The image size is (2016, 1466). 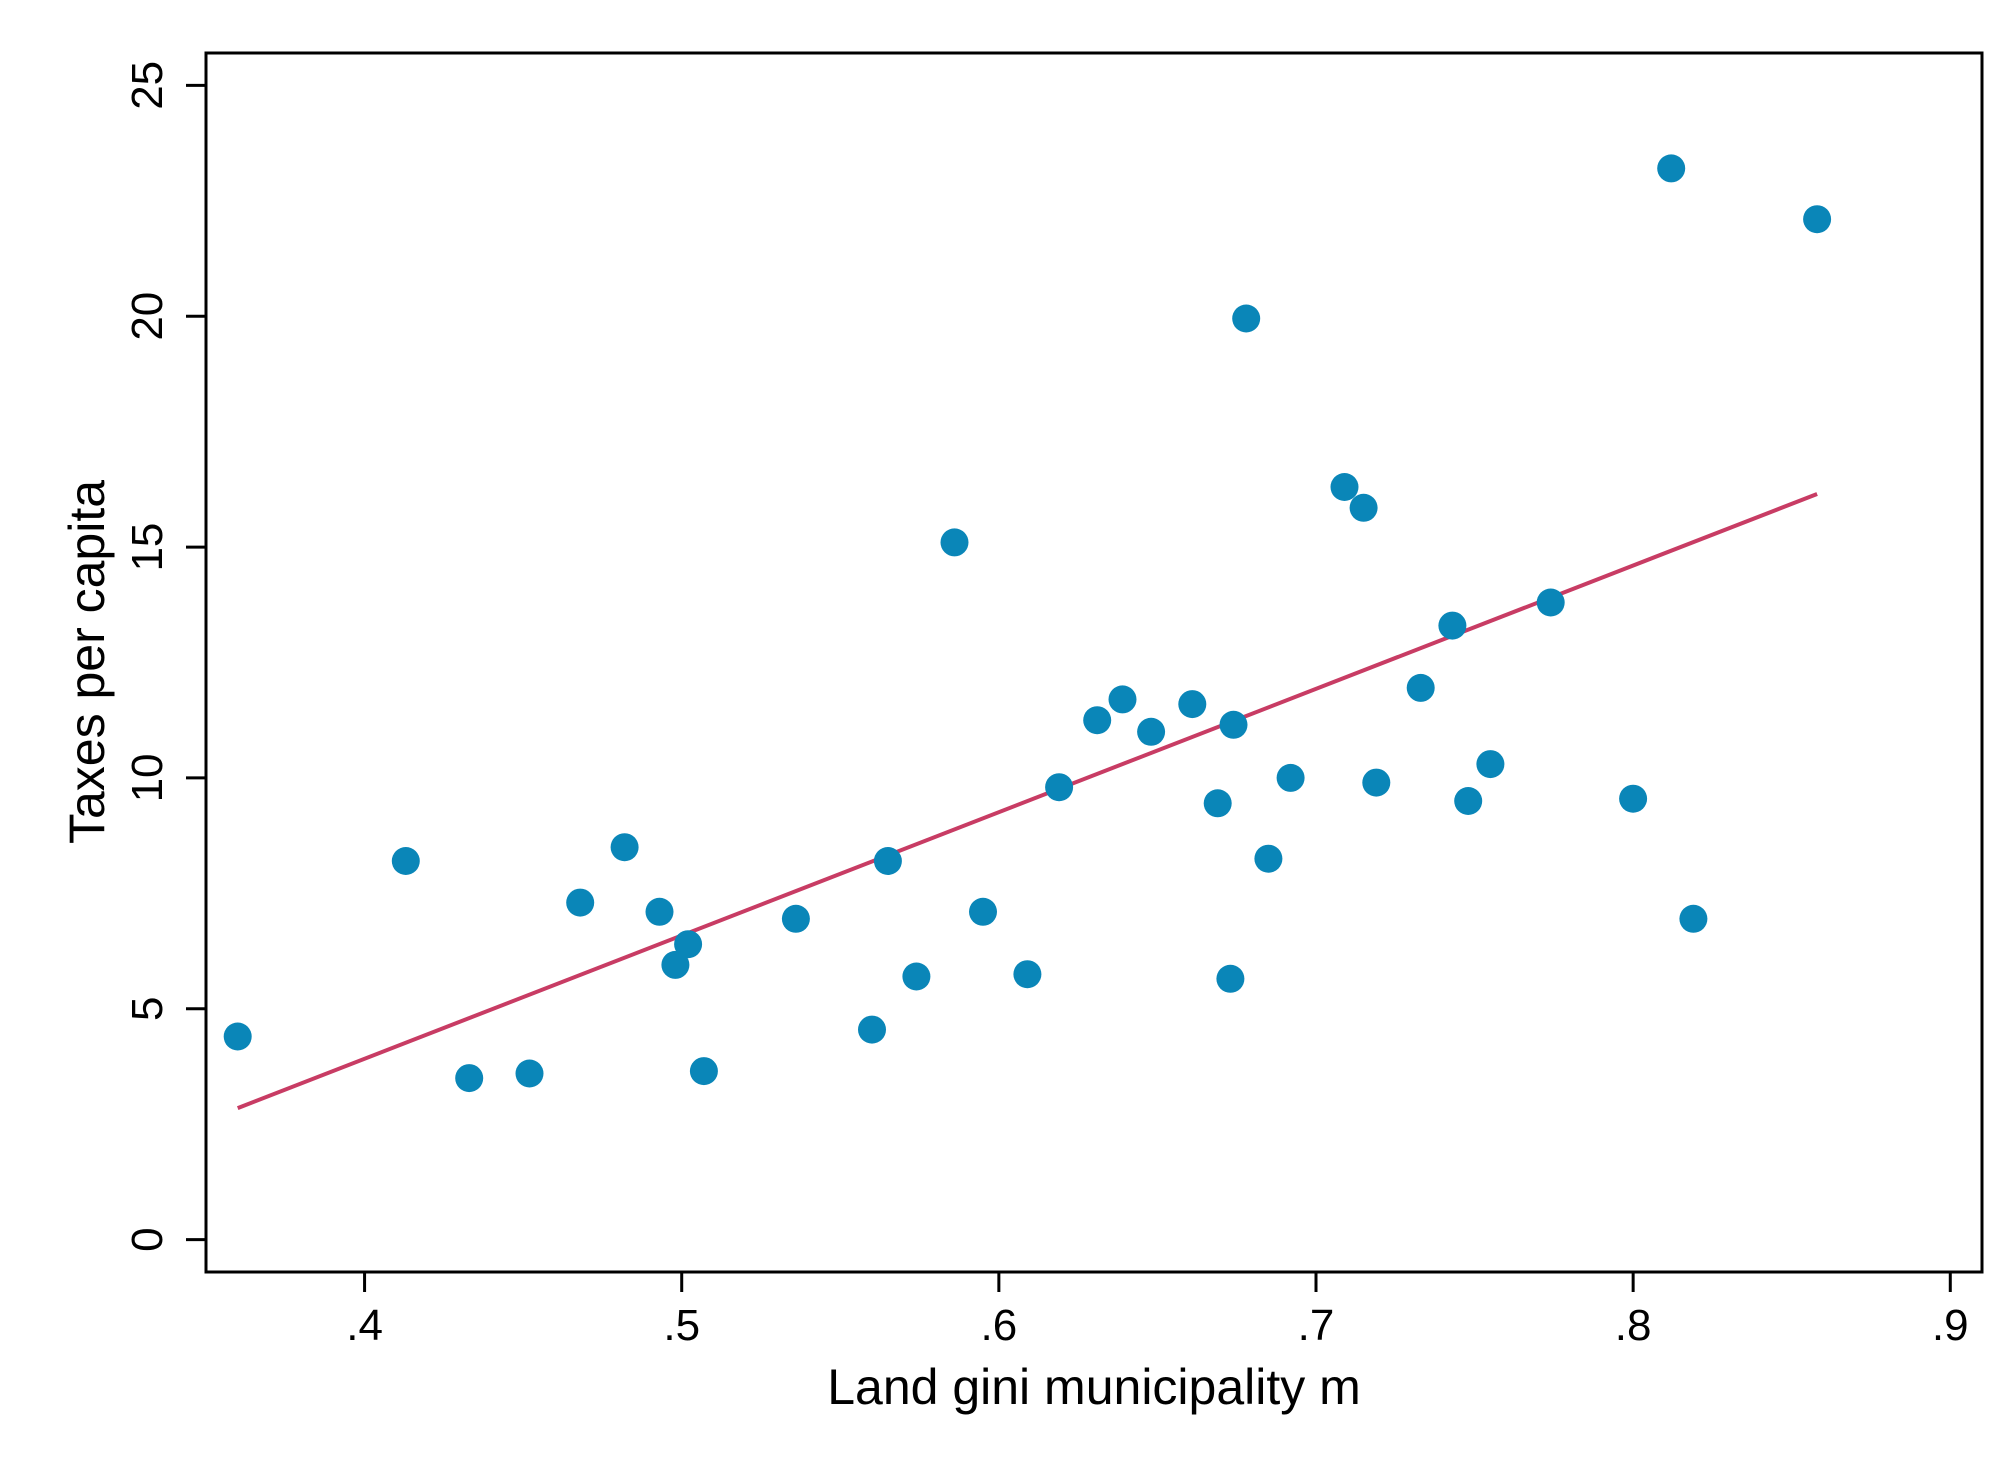 What do you see at coordinates (147, 85) in the screenshot?
I see `y-tick-label: 25` at bounding box center [147, 85].